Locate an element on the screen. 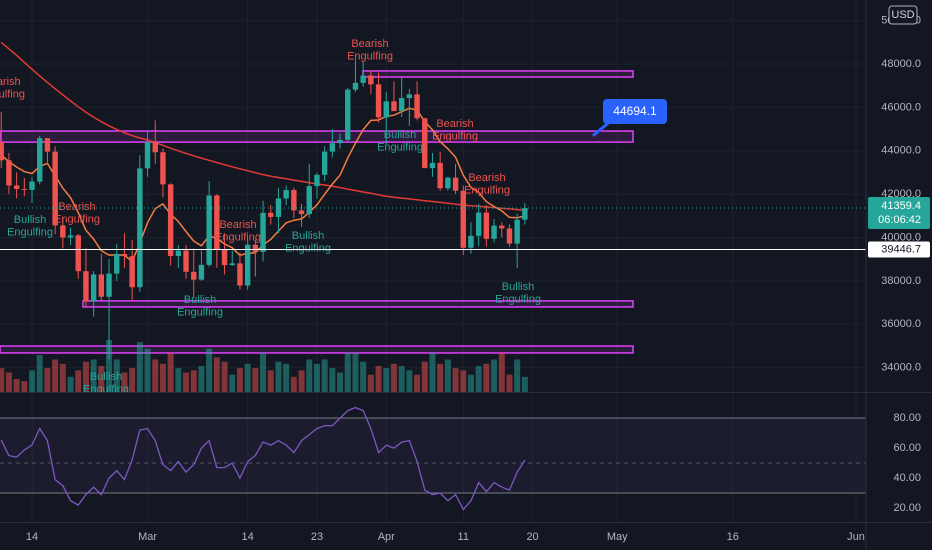 This screenshot has height=550, width=932. y-tick-label: 40000.0 is located at coordinates (901, 237).